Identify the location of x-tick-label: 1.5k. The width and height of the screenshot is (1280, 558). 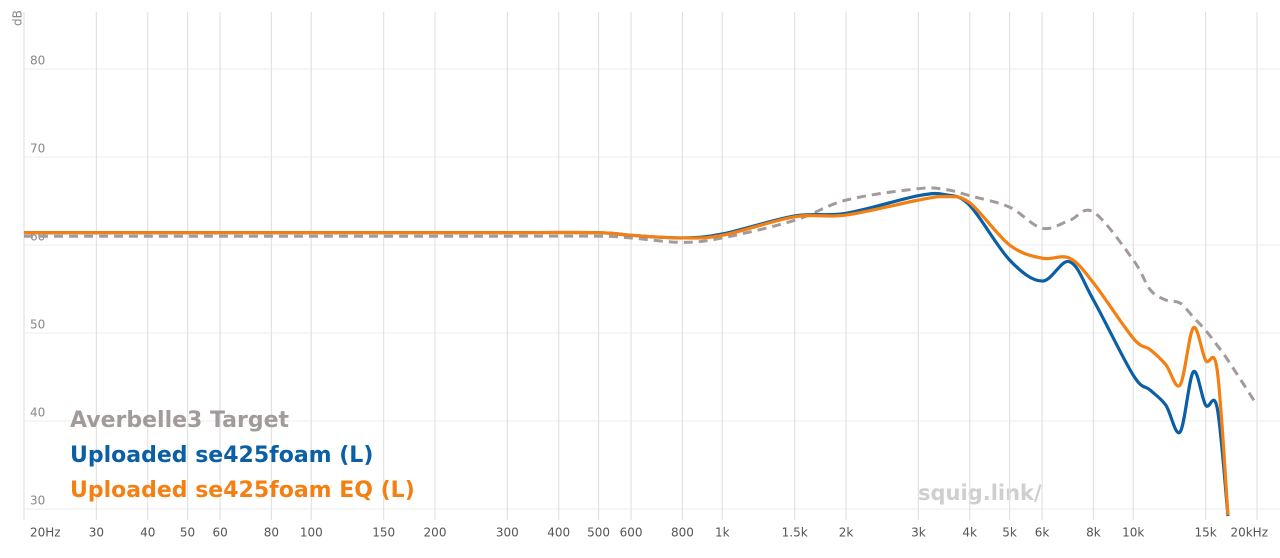
(795, 533).